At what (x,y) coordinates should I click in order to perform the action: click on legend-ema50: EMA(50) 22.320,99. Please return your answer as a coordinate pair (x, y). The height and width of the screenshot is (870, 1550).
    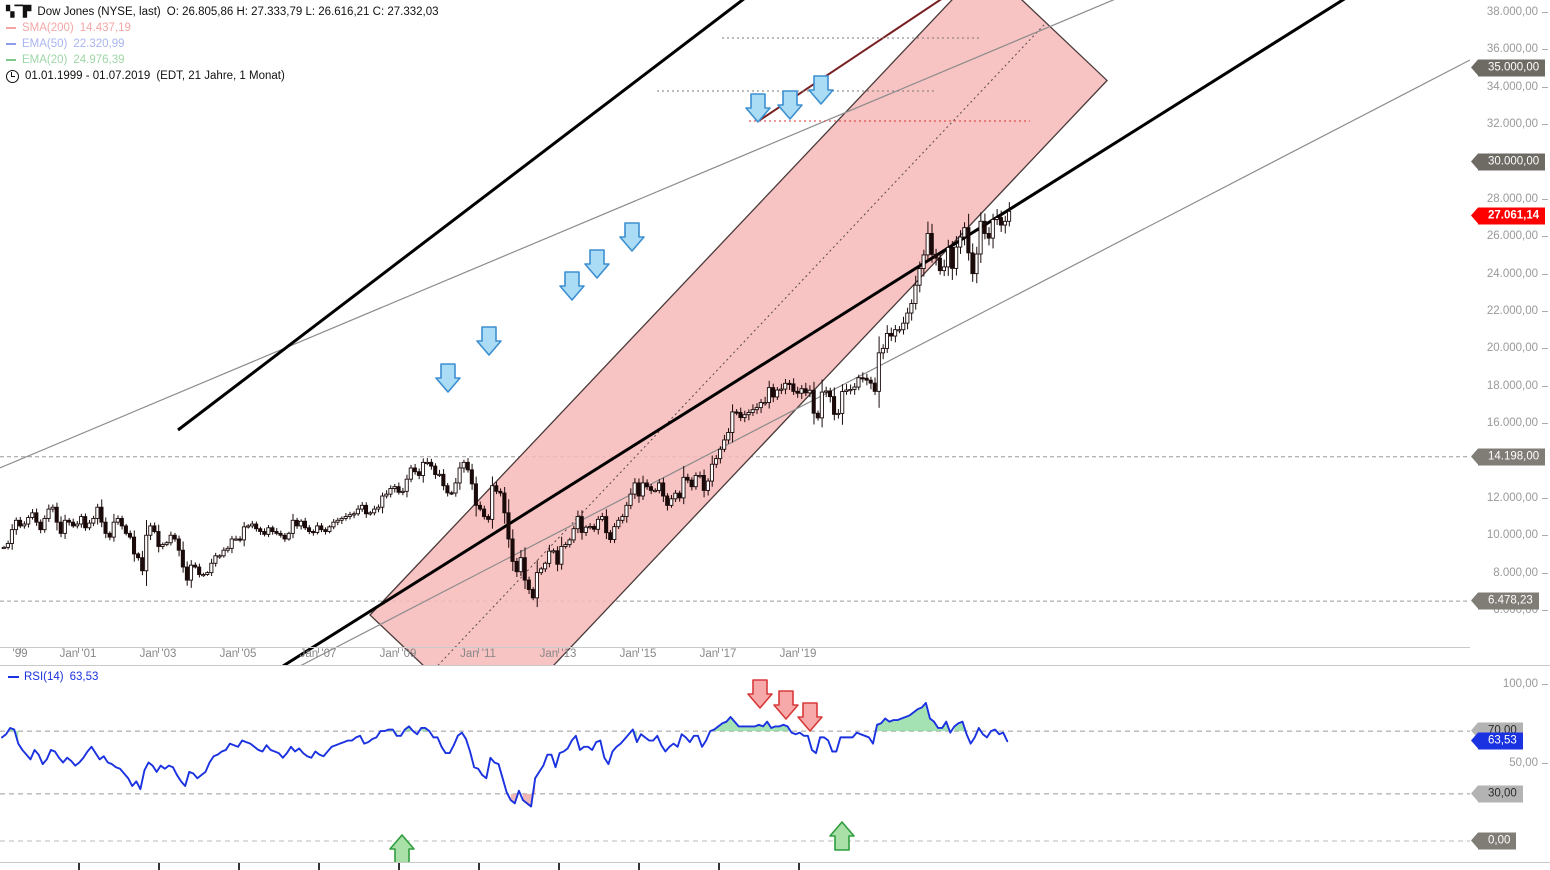
    Looking at the image, I should click on (225, 44).